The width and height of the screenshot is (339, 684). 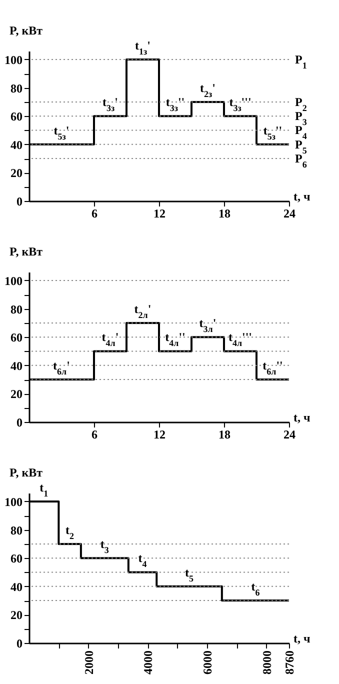 I want to click on ref-line-label: P$_{1}$, so click(x=301, y=61).